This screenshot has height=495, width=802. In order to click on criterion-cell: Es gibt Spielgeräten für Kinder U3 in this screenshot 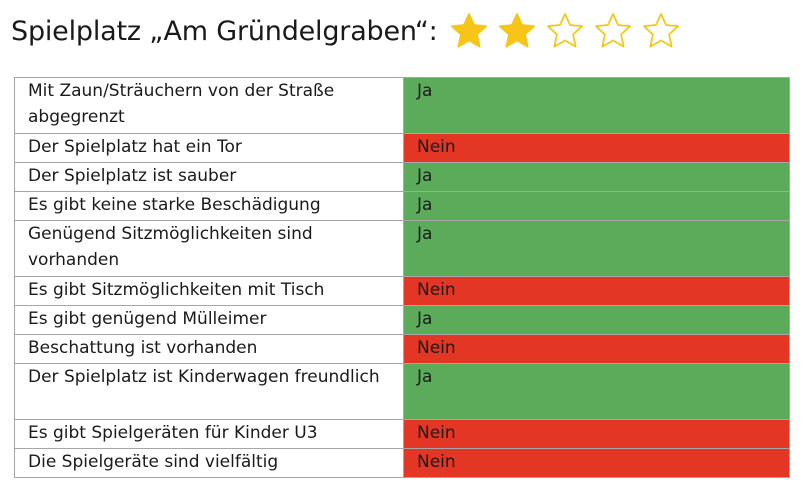, I will do `click(209, 434)`.